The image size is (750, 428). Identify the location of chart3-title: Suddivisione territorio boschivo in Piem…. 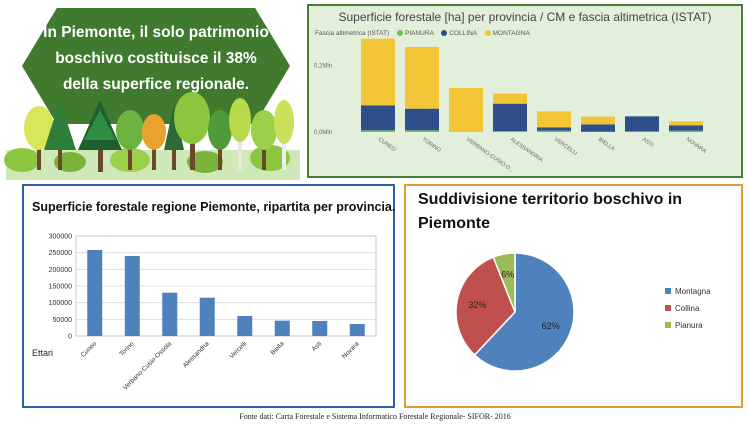
(550, 211).